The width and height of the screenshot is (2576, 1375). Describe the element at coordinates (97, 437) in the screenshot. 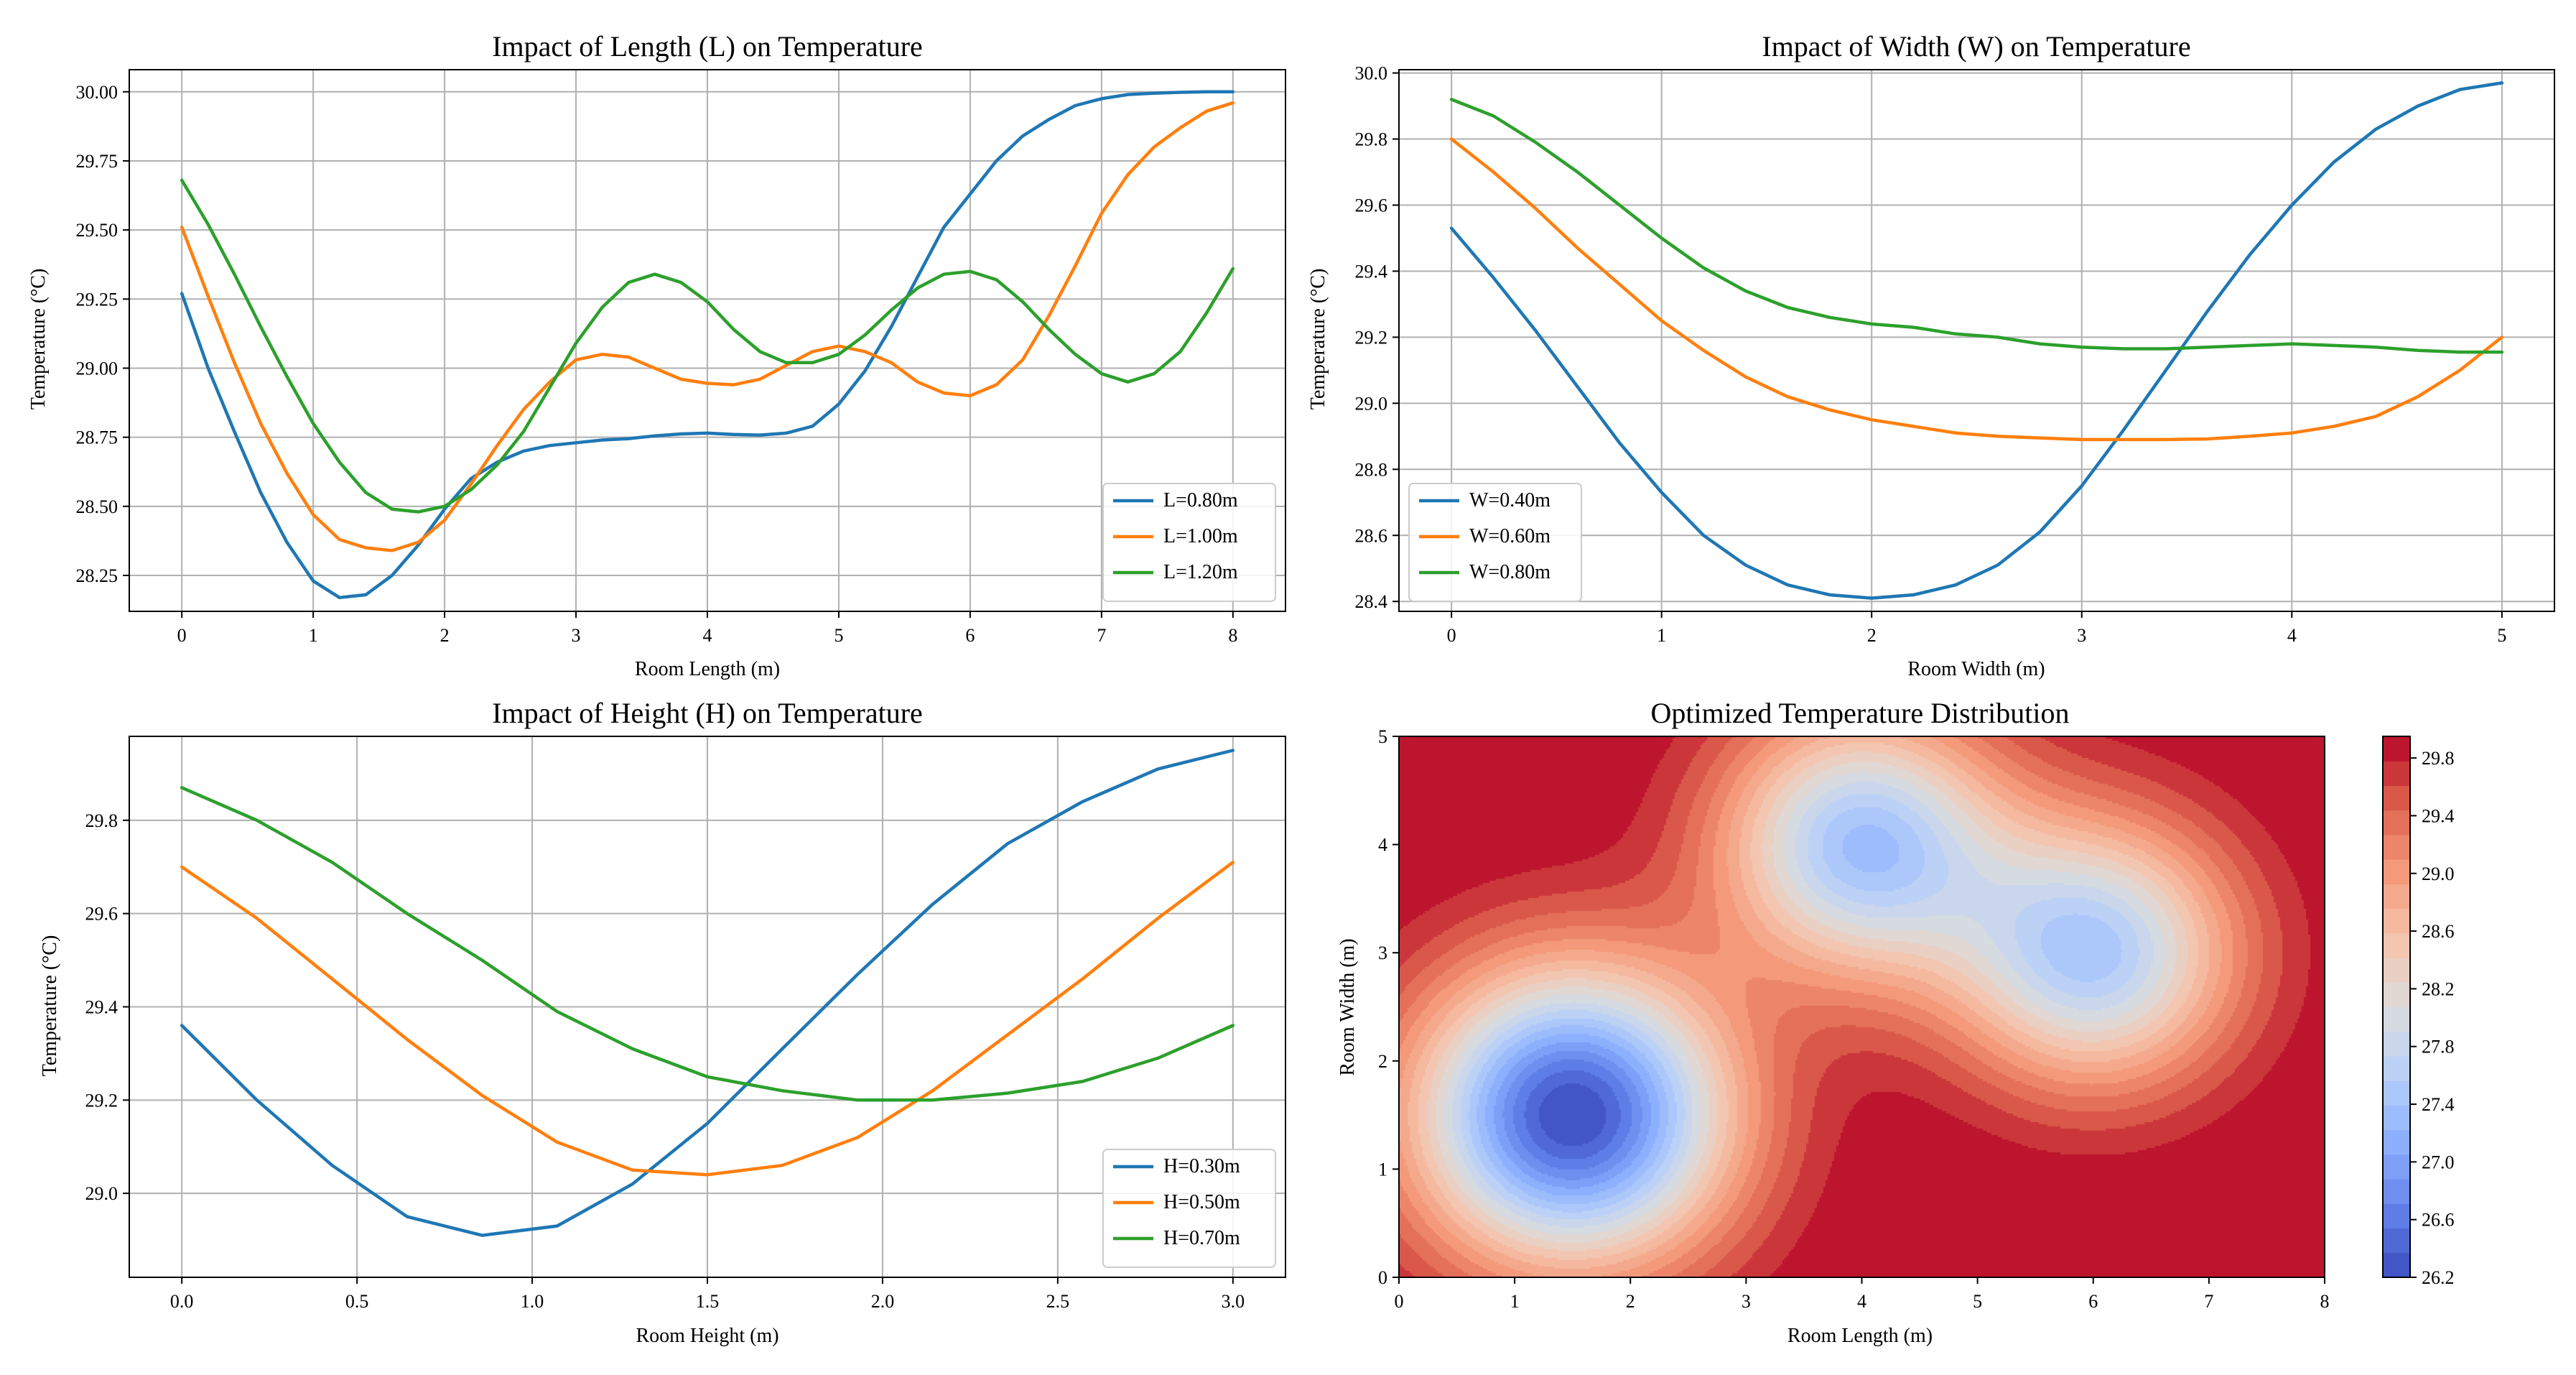

I see `y-tick-label: 28.75` at that location.